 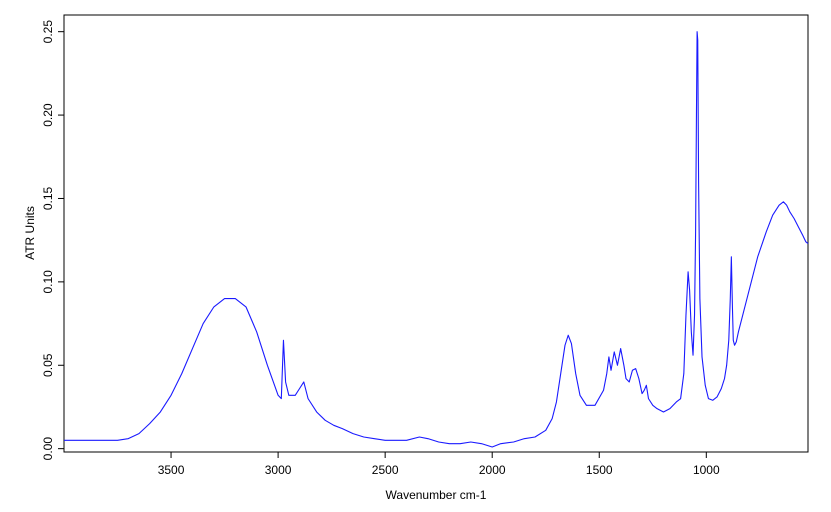 I want to click on x-tick-label: 2000, so click(x=492, y=470).